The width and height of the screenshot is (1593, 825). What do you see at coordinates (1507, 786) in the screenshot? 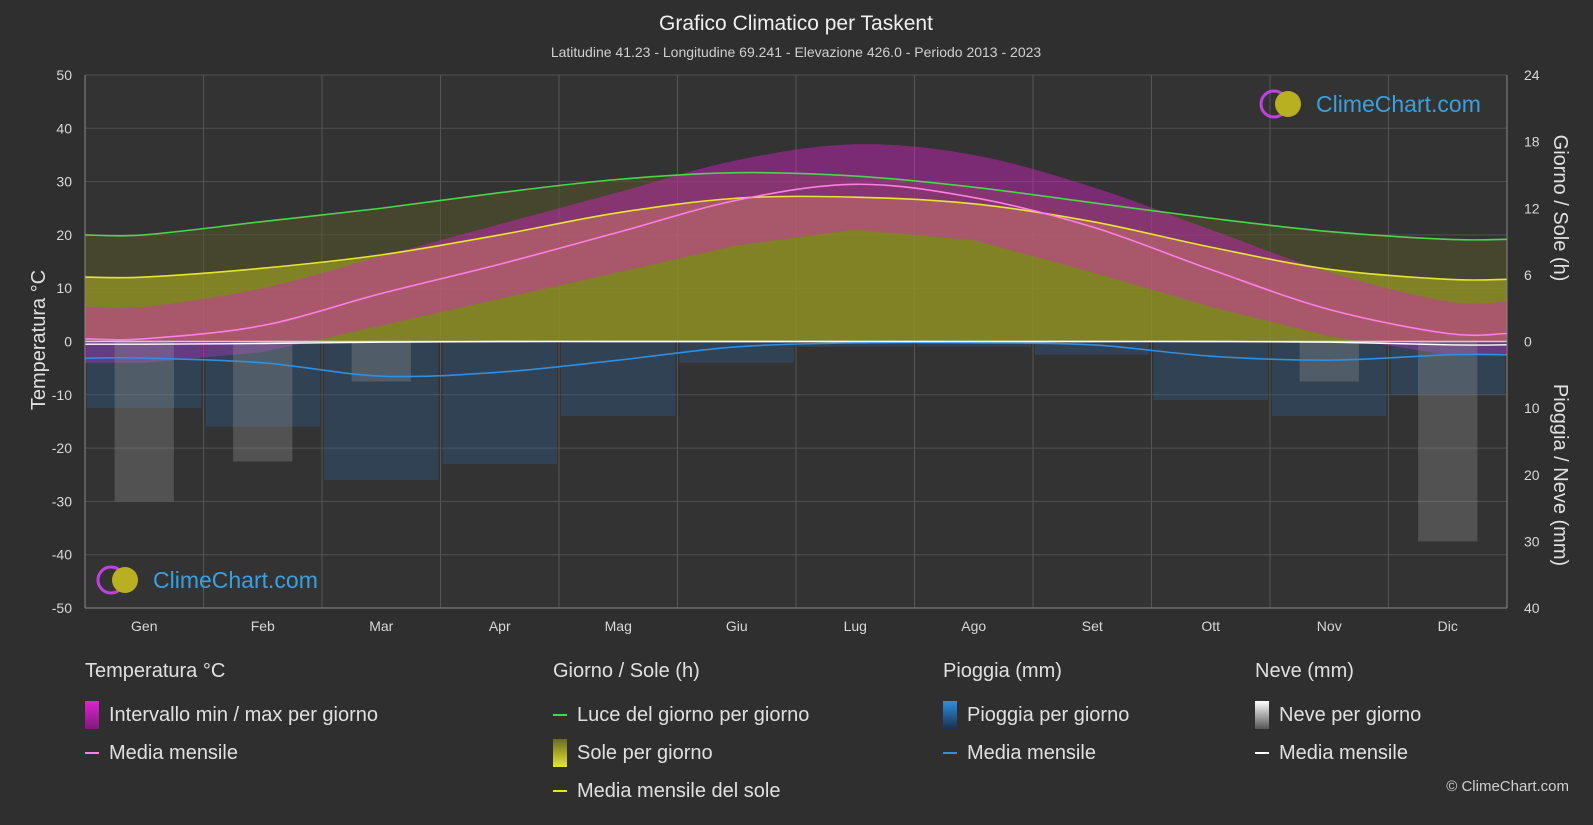
I see `copyright: © ClimeChart.com` at bounding box center [1507, 786].